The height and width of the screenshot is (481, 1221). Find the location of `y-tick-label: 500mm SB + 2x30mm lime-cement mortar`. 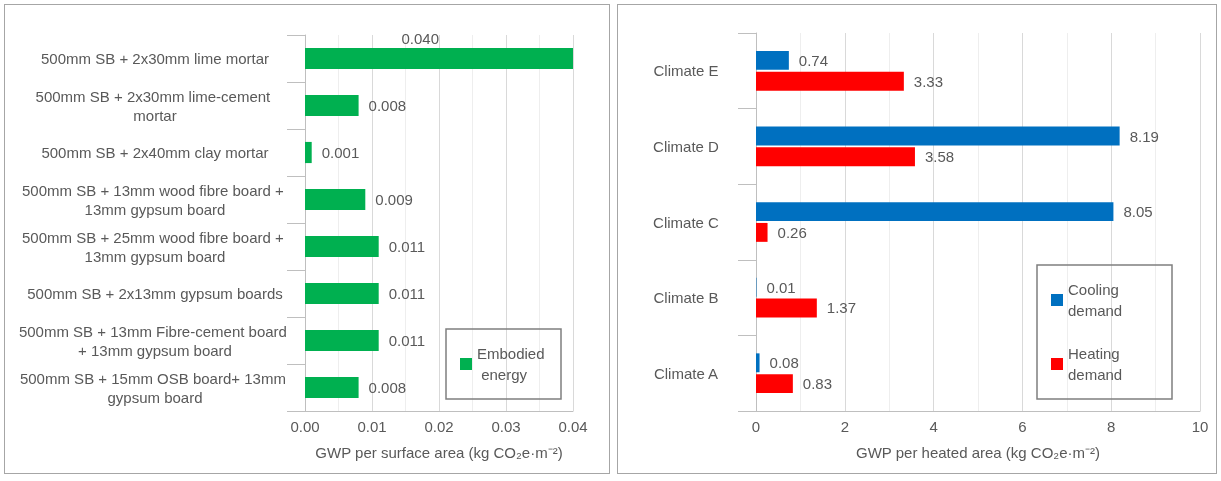

y-tick-label: 500mm SB + 2x30mm lime-cement mortar is located at coordinates (155, 105).